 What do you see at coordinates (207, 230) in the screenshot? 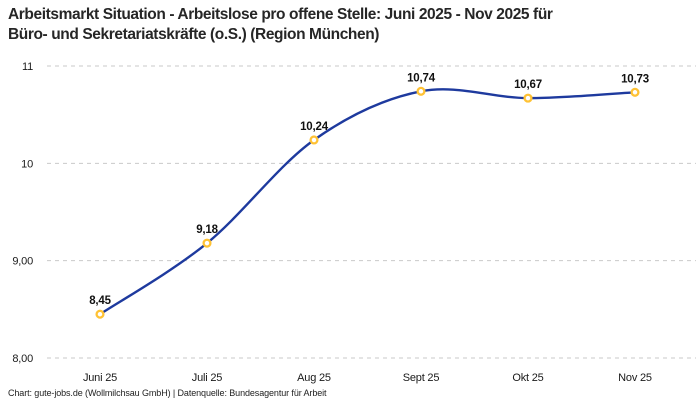
I see `data-point-label: 9,18` at bounding box center [207, 230].